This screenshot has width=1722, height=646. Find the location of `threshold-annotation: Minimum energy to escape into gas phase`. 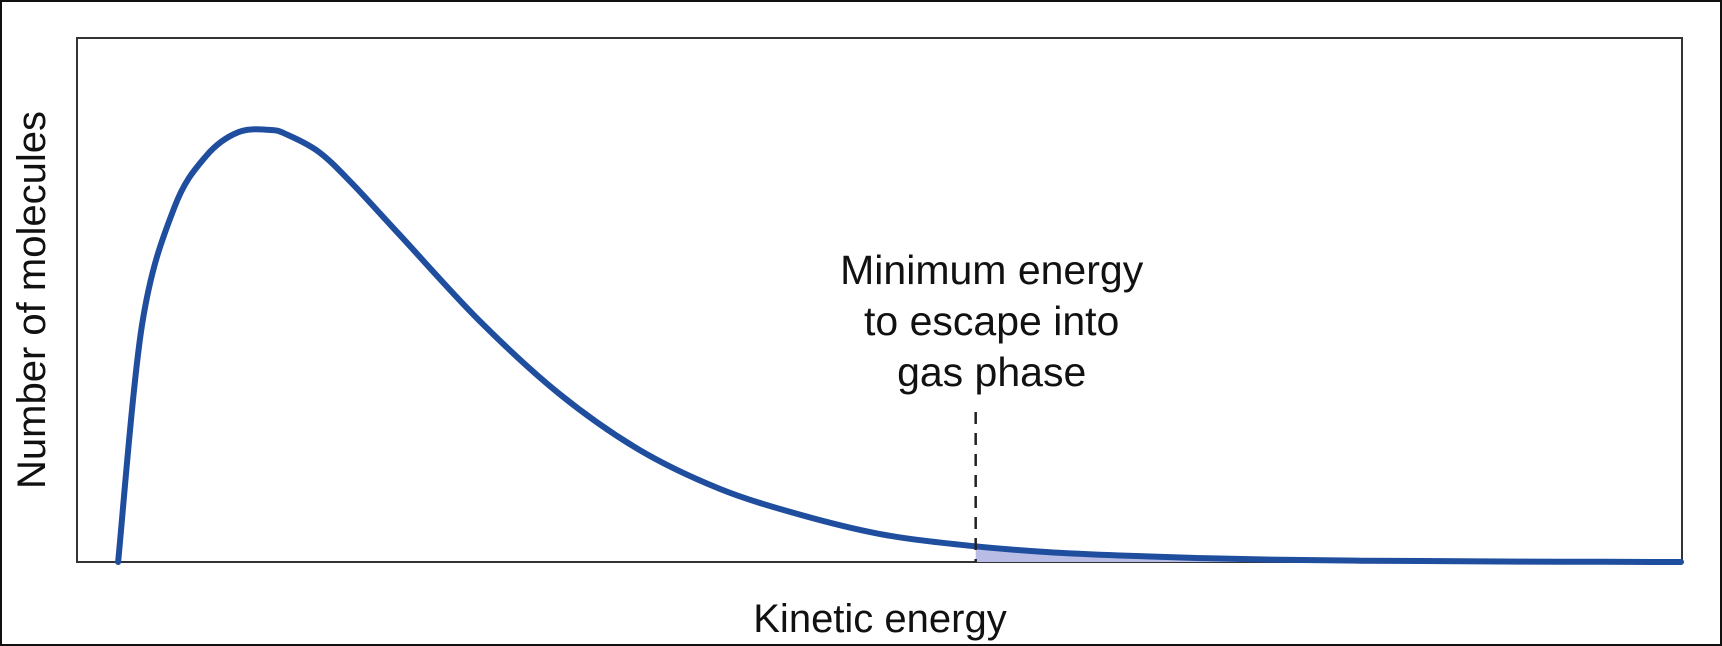

threshold-annotation: Minimum energy to escape into gas phase is located at coordinates (992, 321).